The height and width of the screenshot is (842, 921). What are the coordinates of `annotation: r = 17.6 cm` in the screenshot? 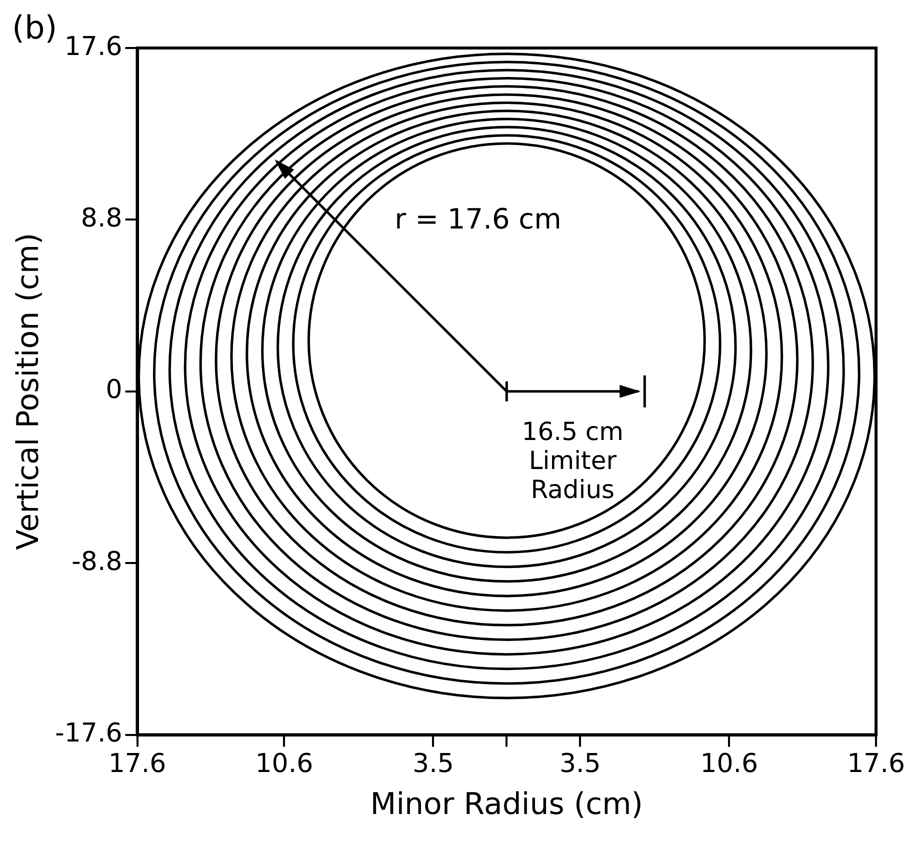 It's located at (478, 219).